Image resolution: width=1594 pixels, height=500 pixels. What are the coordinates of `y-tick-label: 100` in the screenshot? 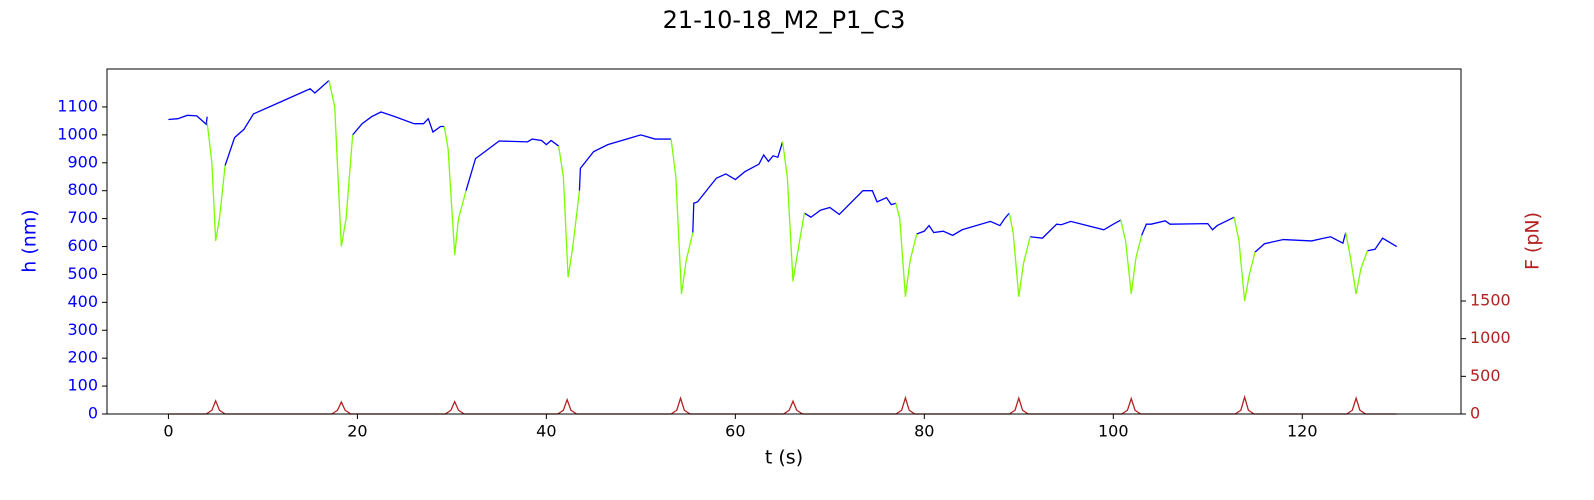 It's located at (82, 385).